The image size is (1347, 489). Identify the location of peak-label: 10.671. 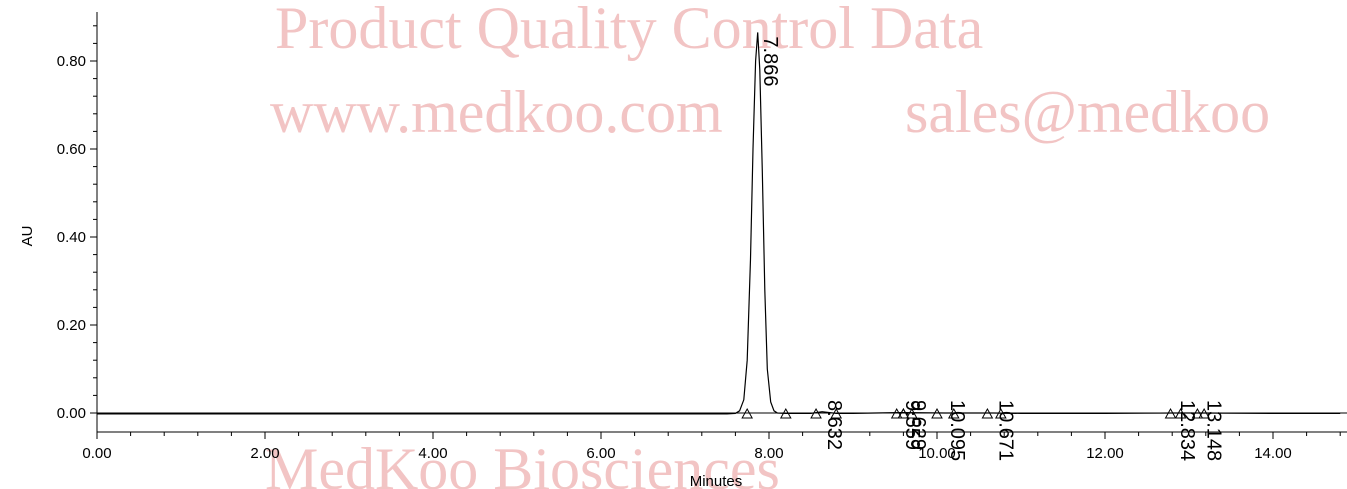
(1005, 430).